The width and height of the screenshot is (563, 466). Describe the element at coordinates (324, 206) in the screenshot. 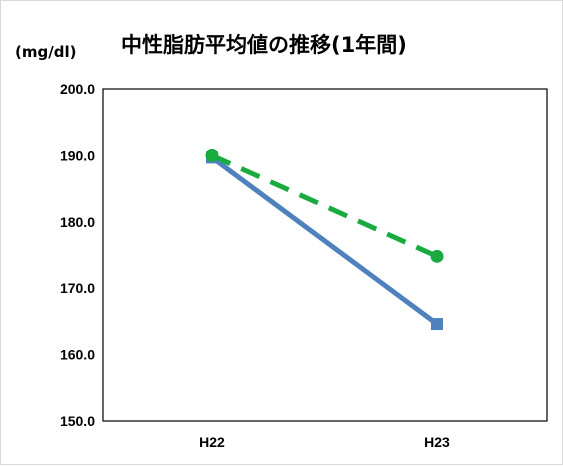

I see `series-2-line` at that location.